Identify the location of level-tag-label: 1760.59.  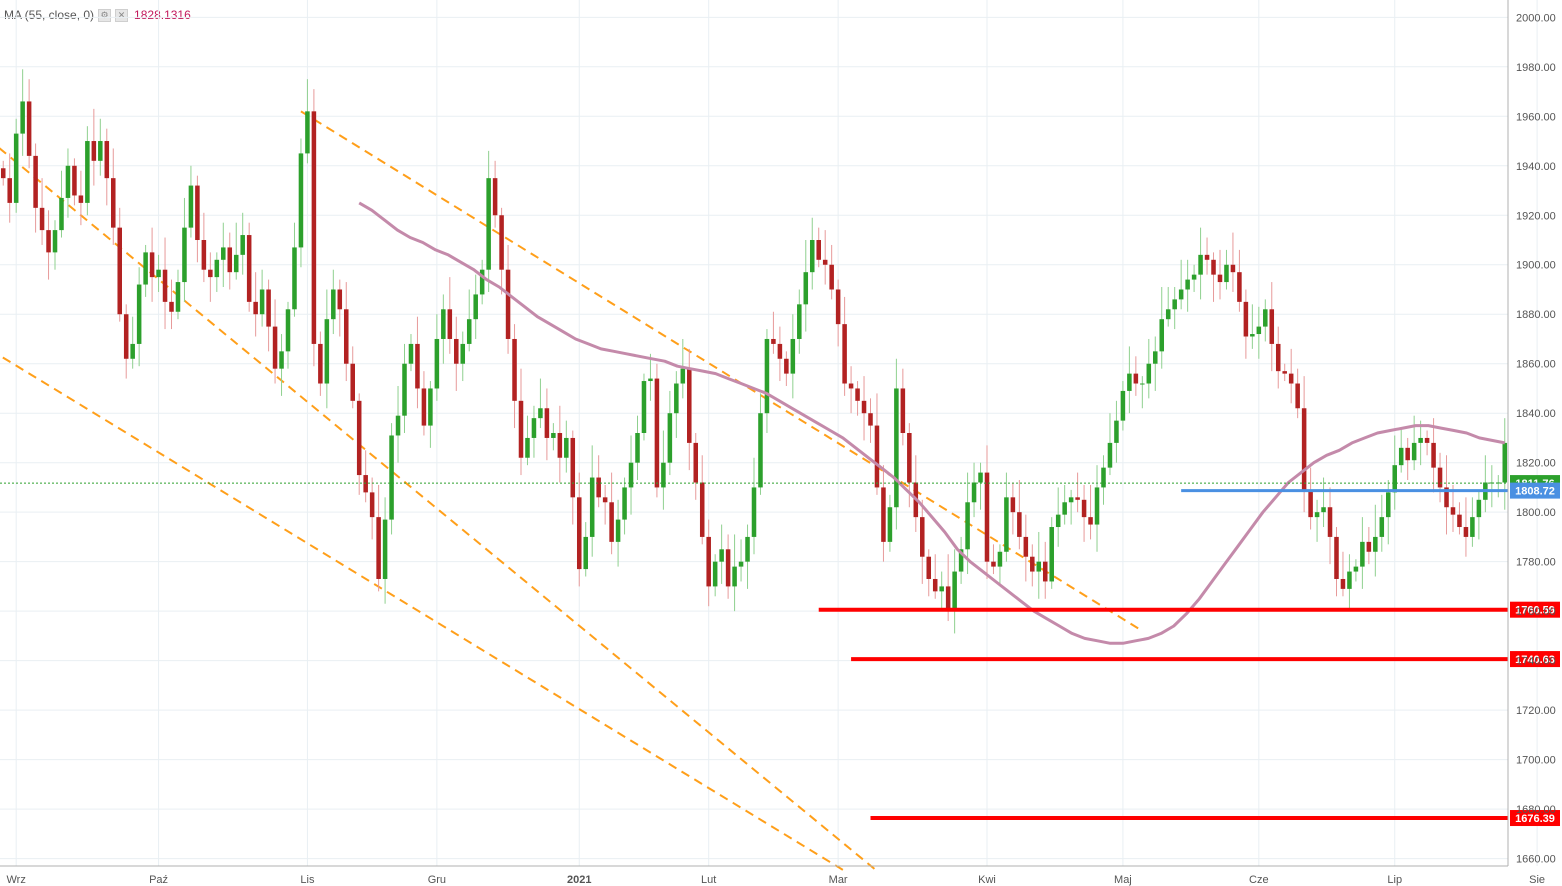
(1535, 611).